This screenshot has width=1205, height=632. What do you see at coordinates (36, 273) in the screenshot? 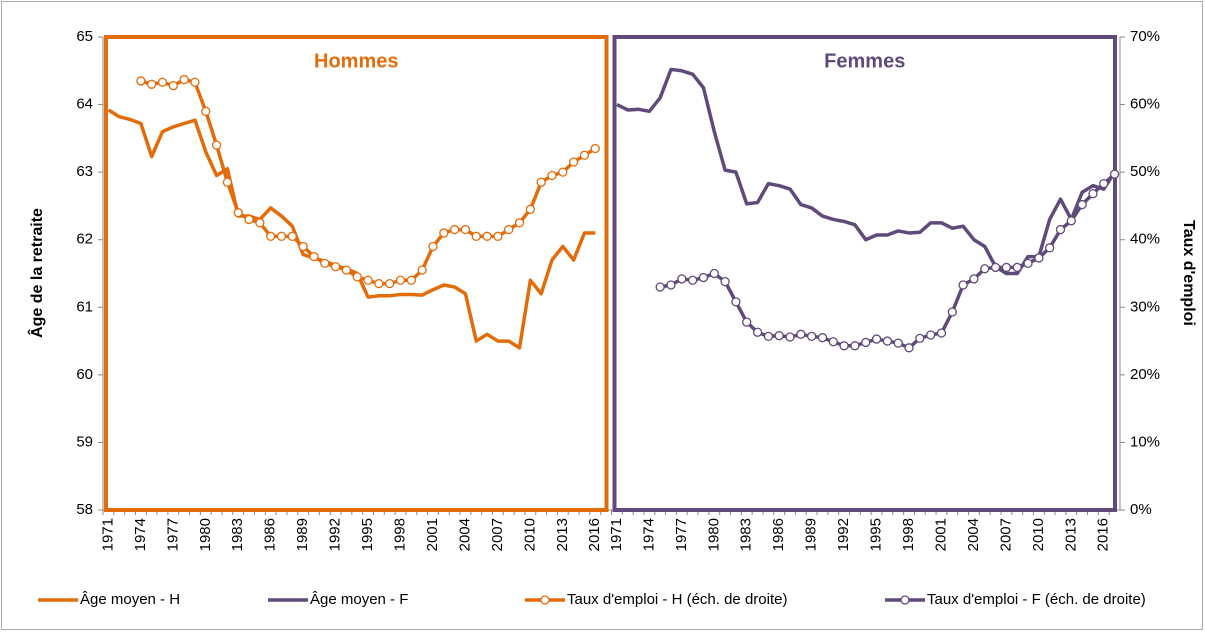
I see `y-axis-title: Âge de la retraite` at bounding box center [36, 273].